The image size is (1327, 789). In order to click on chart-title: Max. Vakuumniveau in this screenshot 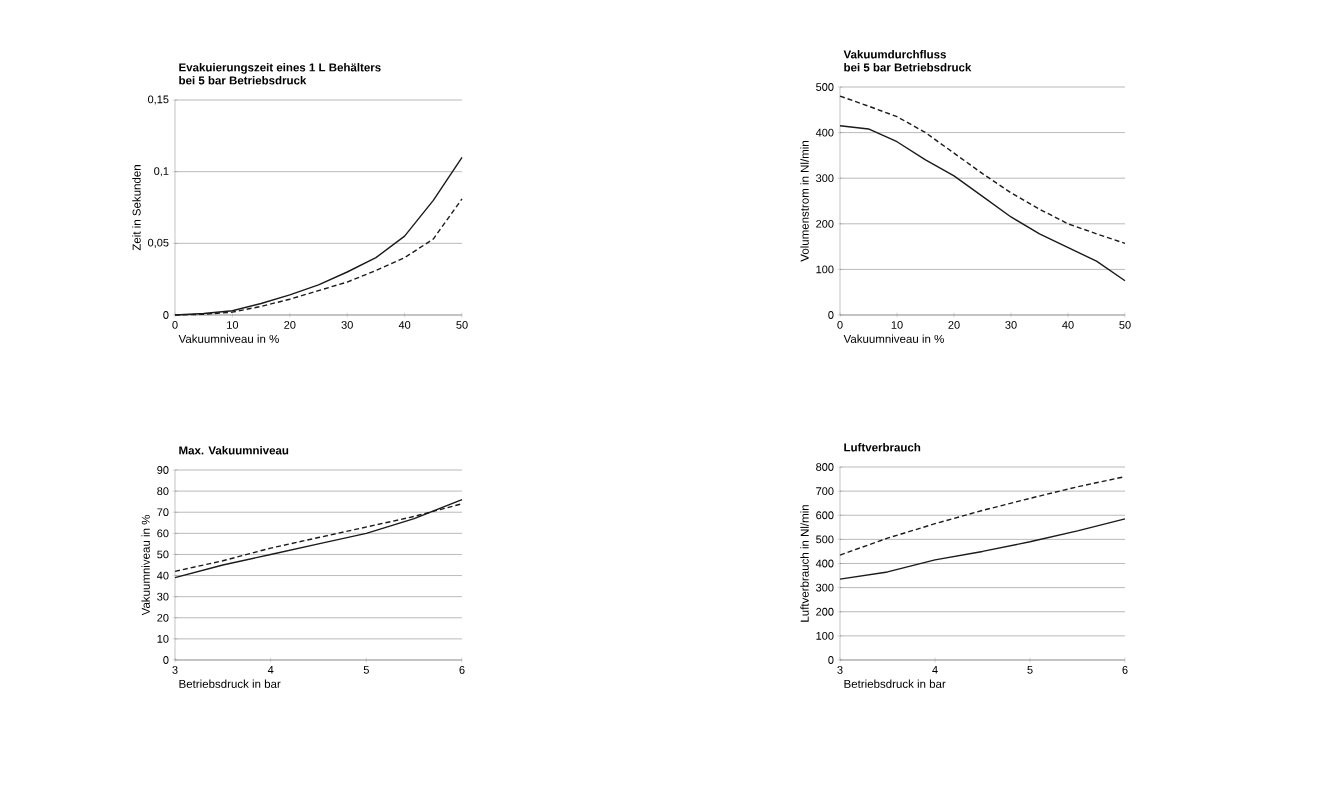, I will do `click(234, 450)`.